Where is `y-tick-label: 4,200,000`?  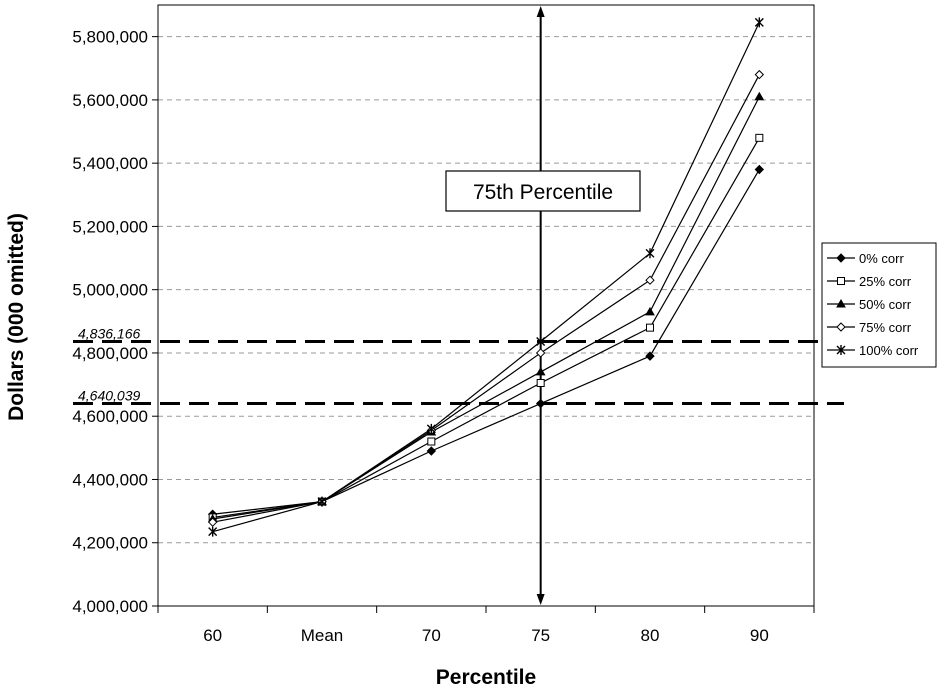
y-tick-label: 4,200,000 is located at coordinates (110, 543).